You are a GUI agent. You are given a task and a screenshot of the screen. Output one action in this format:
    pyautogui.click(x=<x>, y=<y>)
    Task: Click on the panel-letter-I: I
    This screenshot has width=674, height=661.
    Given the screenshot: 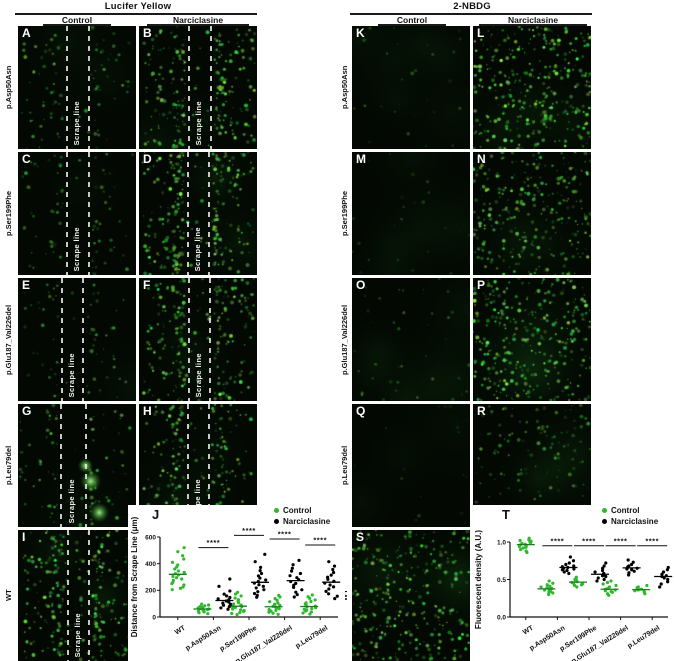 What is the action you would take?
    pyautogui.click(x=24, y=537)
    